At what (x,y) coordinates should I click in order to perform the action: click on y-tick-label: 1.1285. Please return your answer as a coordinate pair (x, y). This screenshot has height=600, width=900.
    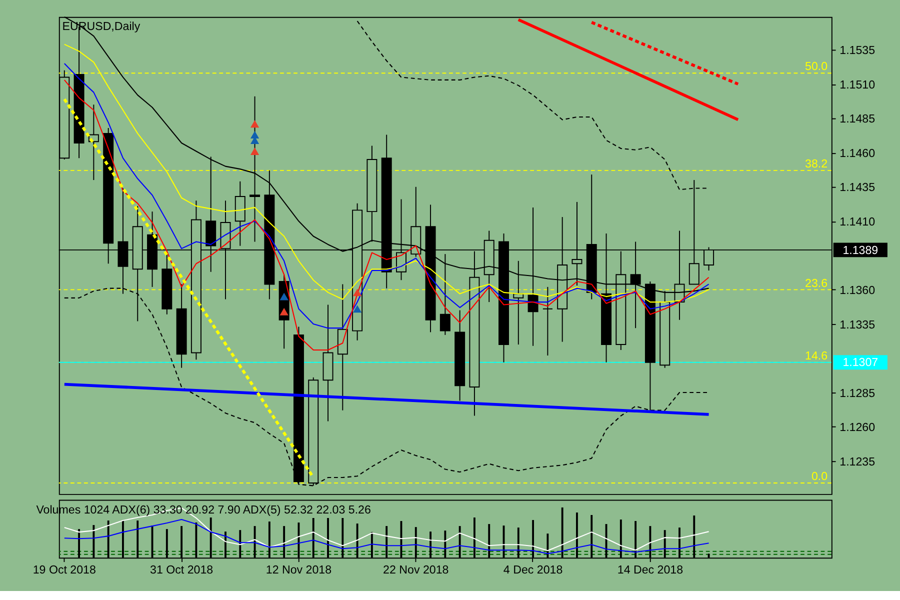
    Looking at the image, I should click on (858, 394).